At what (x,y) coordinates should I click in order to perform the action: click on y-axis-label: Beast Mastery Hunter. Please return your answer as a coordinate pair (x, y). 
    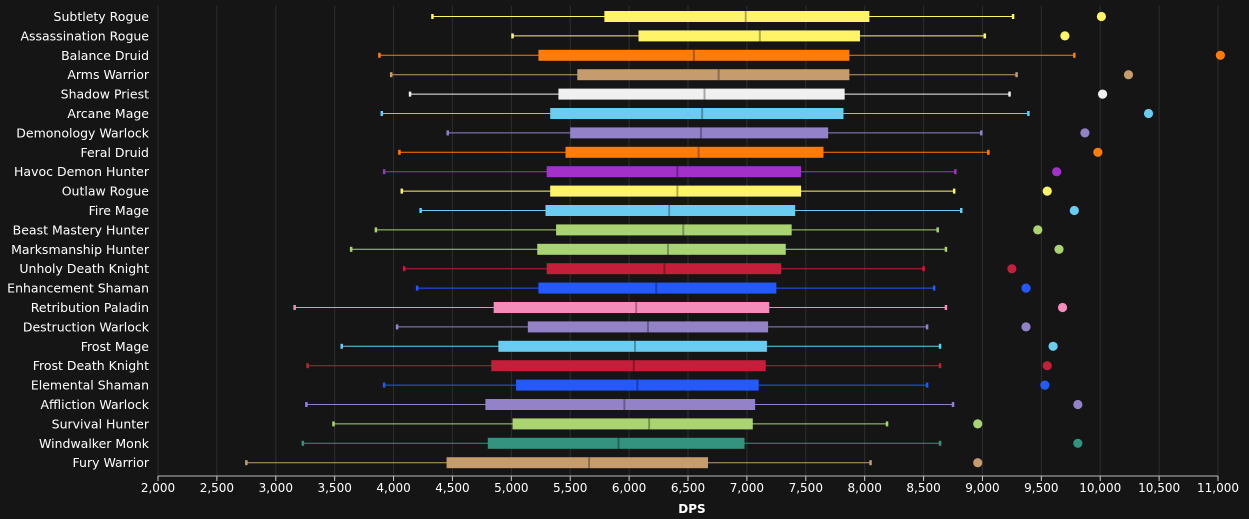
    Looking at the image, I should click on (81, 229).